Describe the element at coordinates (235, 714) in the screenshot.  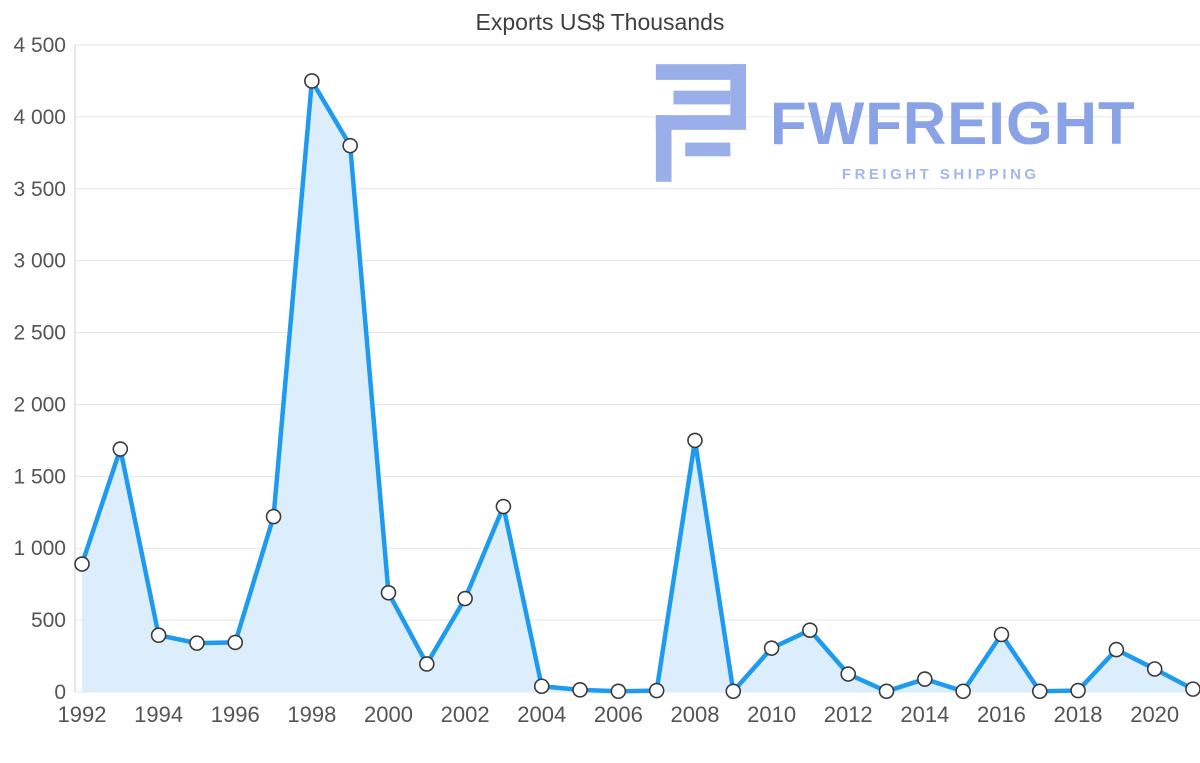
I see `x-axis-tick-label: 1996` at that location.